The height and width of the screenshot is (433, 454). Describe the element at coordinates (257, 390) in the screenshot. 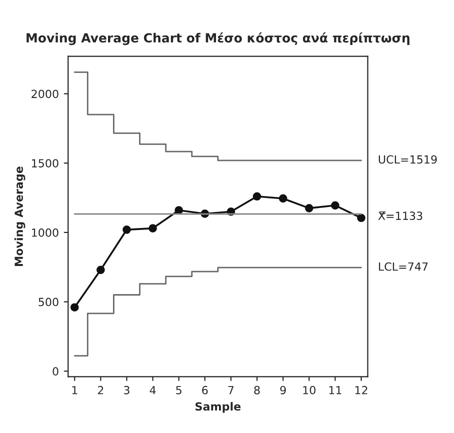

I see `x-tick-label: 8` at that location.